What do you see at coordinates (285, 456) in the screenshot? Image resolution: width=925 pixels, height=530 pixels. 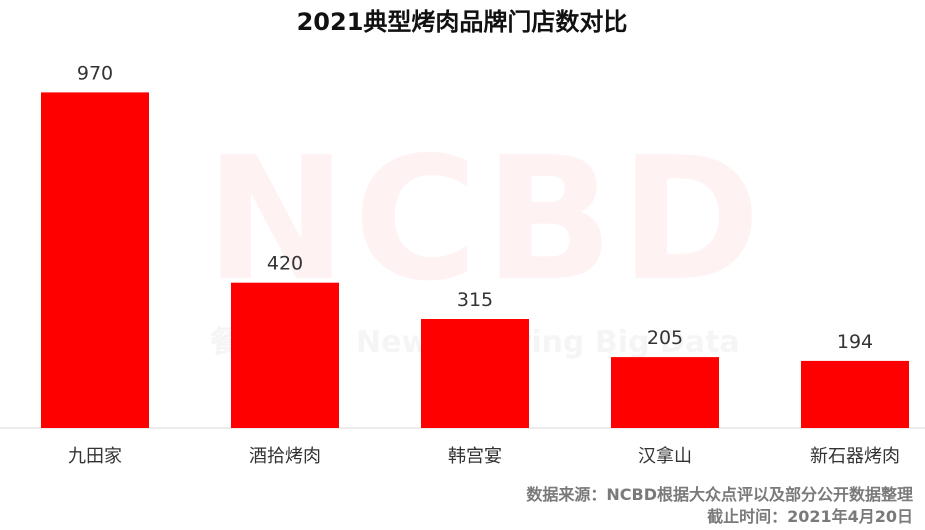 I see `category-label-2: 酒拾烤肉` at bounding box center [285, 456].